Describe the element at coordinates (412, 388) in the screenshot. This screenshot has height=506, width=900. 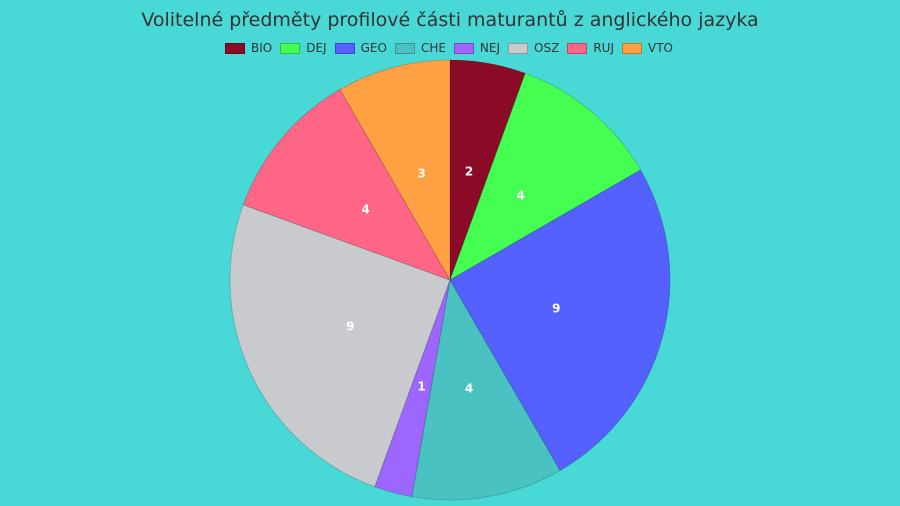
I see `slice-nej` at that location.